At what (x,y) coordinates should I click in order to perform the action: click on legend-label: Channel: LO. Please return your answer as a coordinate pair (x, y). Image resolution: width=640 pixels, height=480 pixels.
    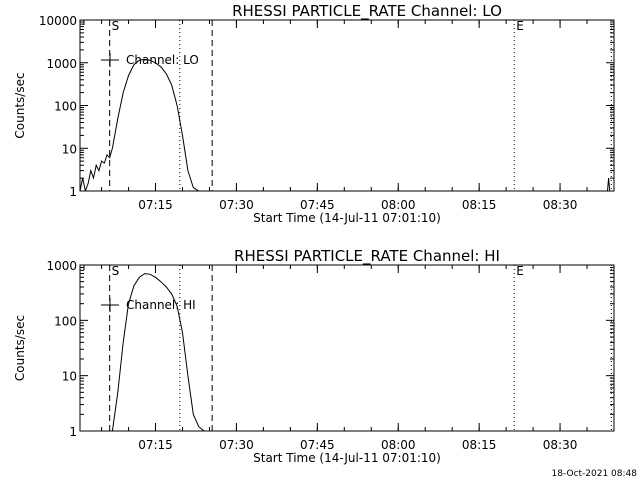
    Looking at the image, I should click on (162, 60).